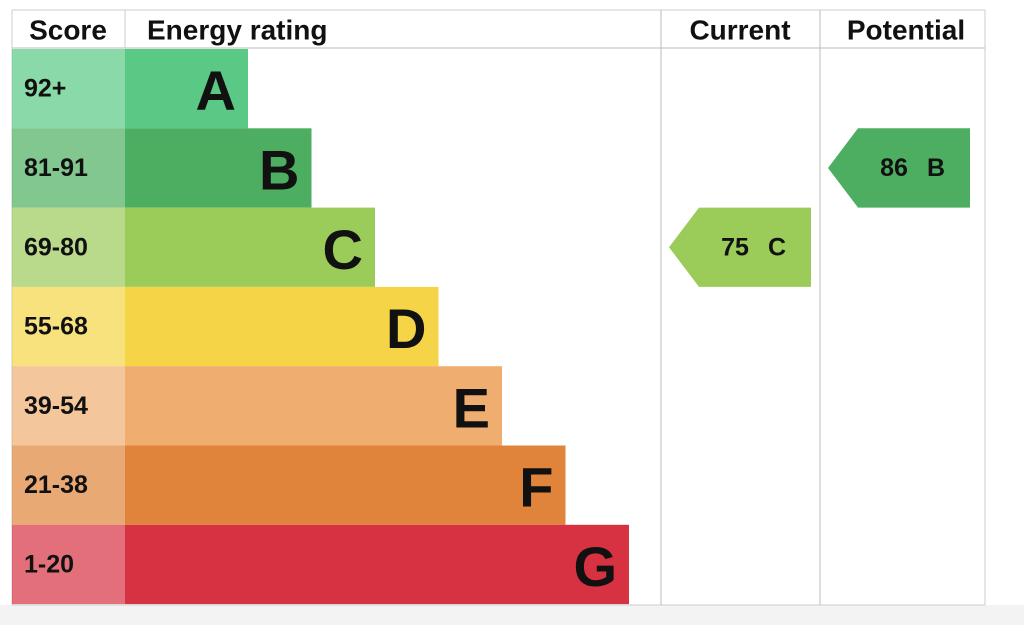  Describe the element at coordinates (536, 487) in the screenshot. I see `band-letter: F` at that location.